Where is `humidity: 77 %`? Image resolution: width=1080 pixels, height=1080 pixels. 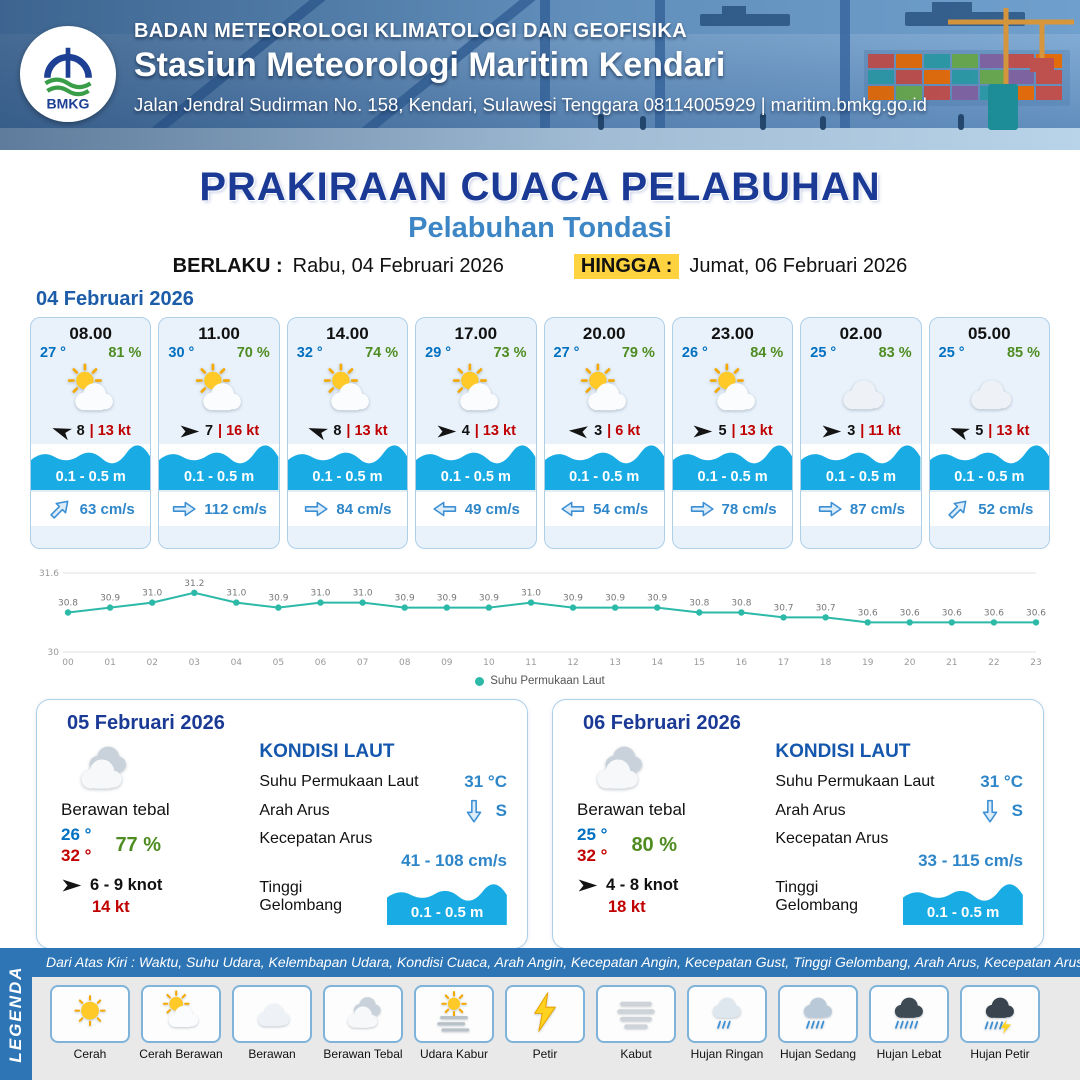
humidity: 77 % is located at coordinates (138, 845).